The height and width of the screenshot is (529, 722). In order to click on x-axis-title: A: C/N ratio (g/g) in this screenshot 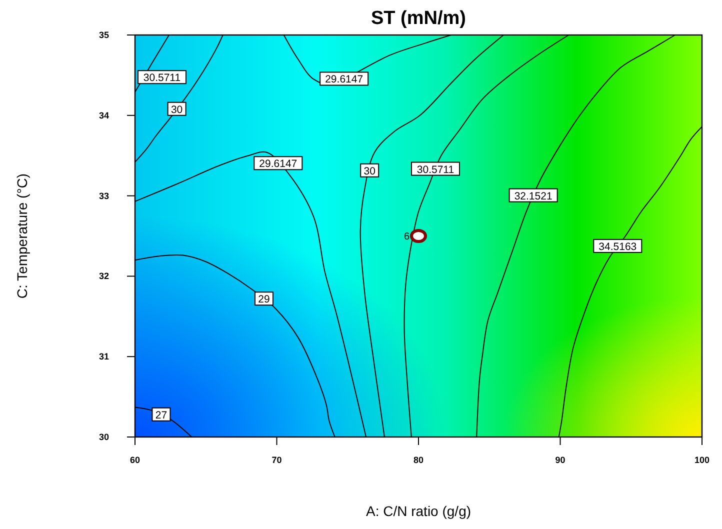, I will do `click(419, 511)`.